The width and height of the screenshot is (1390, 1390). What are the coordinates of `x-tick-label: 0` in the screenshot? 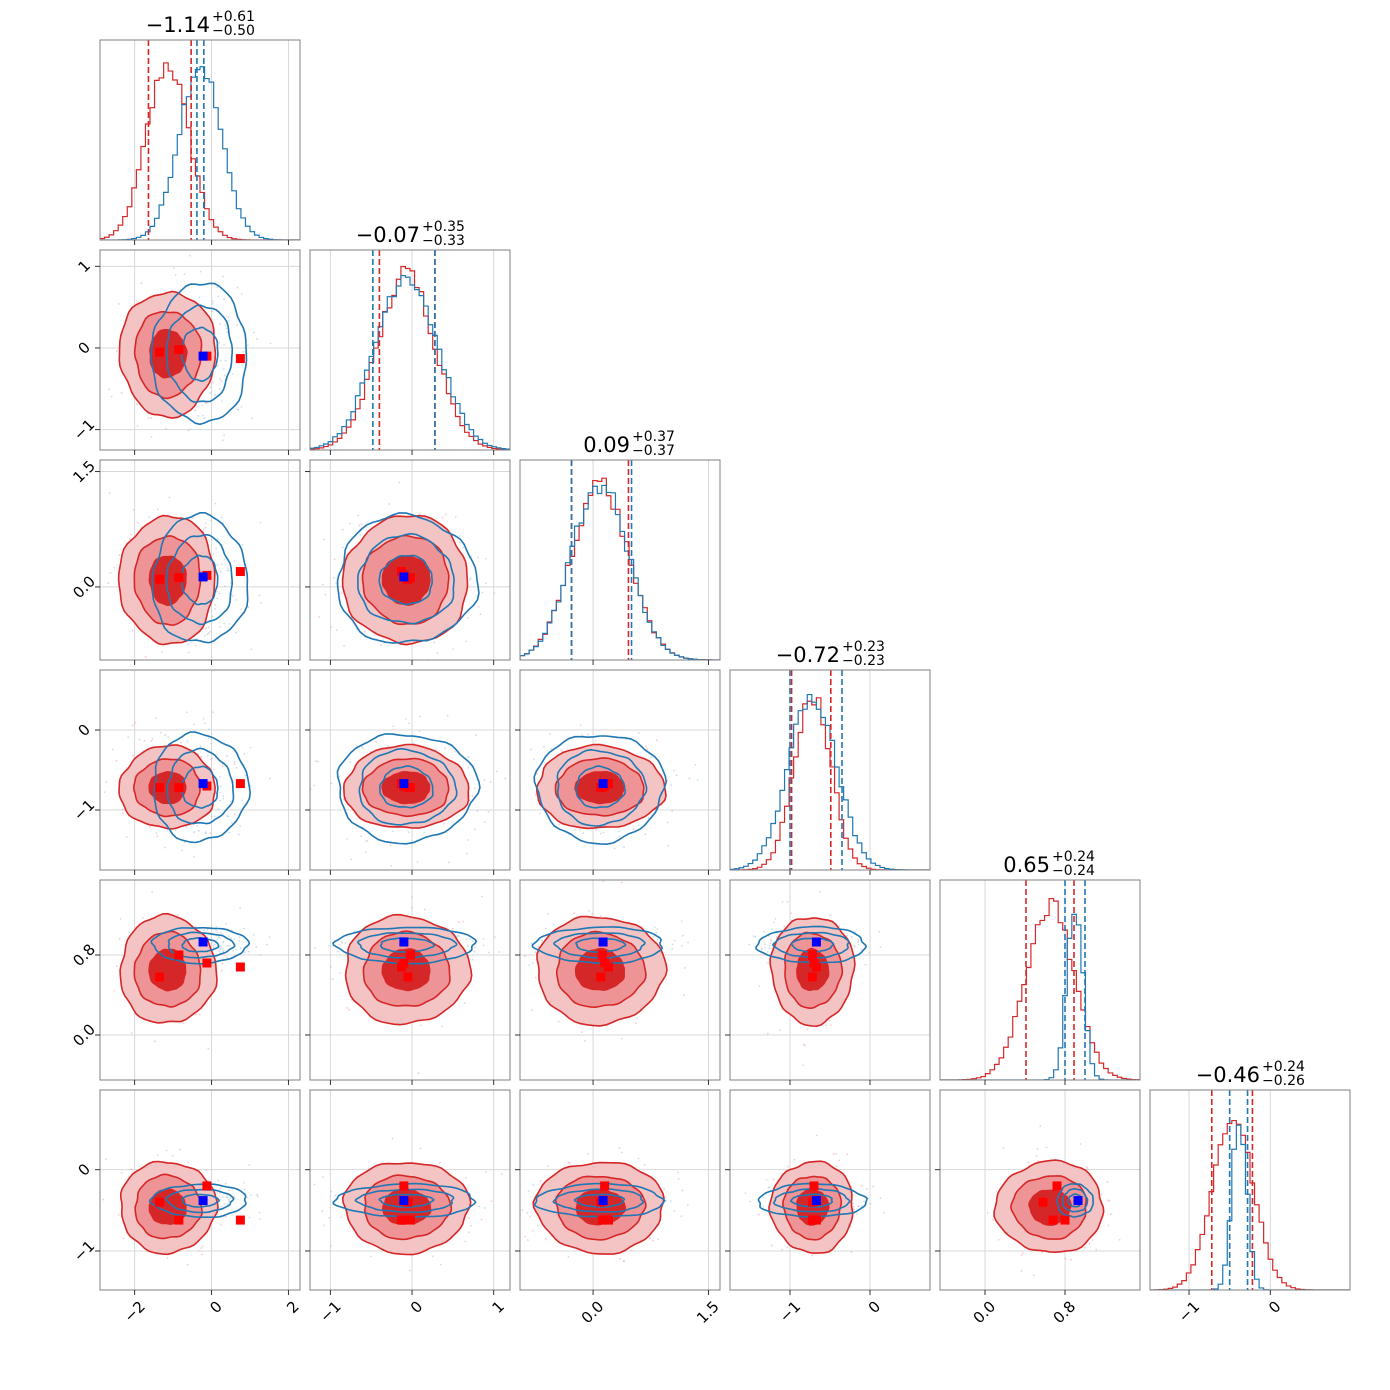 It's located at (215, 1307).